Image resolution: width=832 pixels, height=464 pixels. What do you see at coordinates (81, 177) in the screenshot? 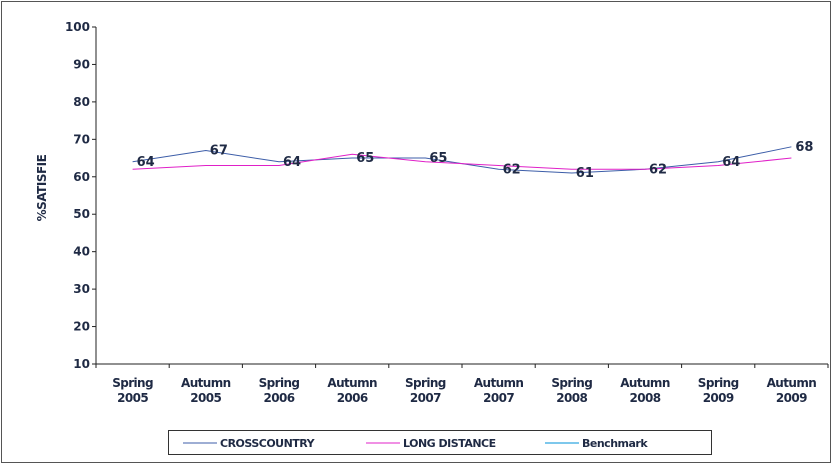
I see `y-tick-label: 60` at bounding box center [81, 177].